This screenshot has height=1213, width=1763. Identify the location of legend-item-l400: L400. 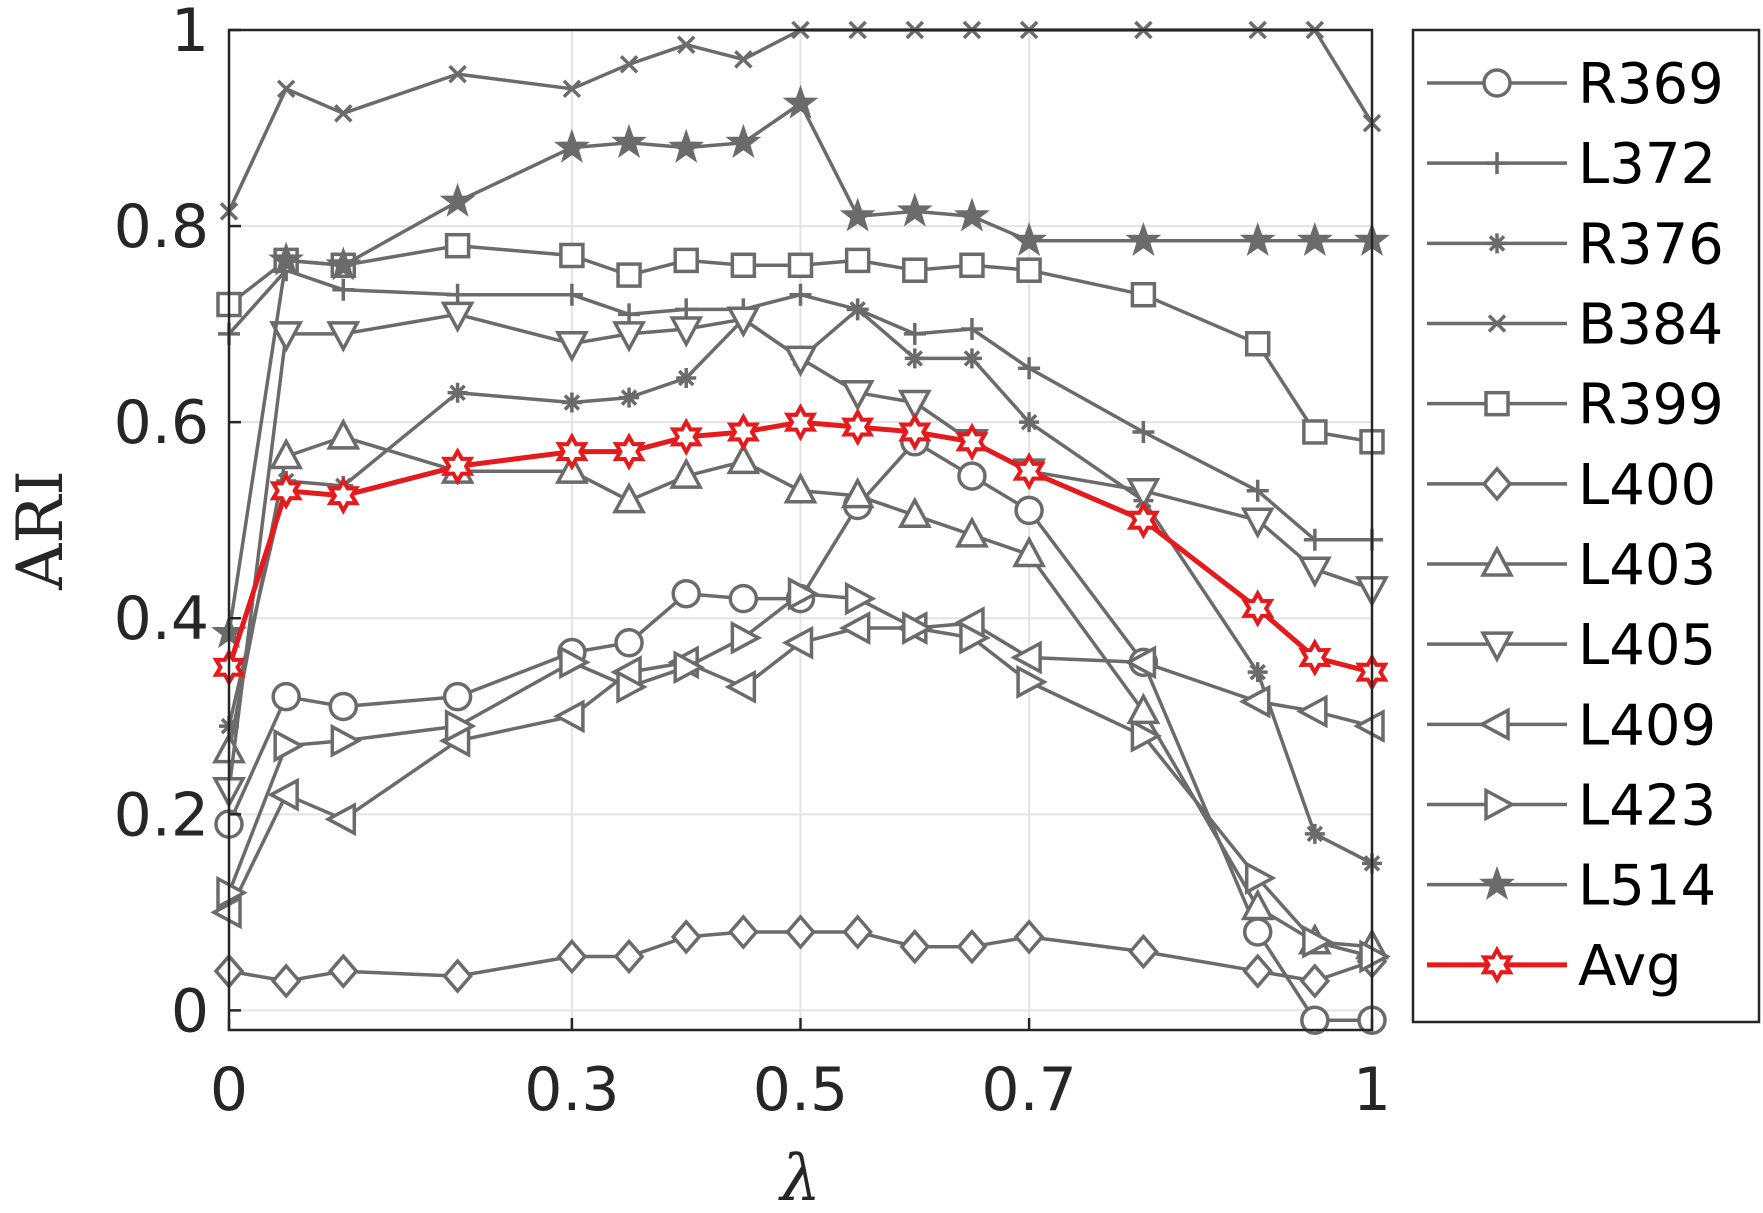
(1571, 485).